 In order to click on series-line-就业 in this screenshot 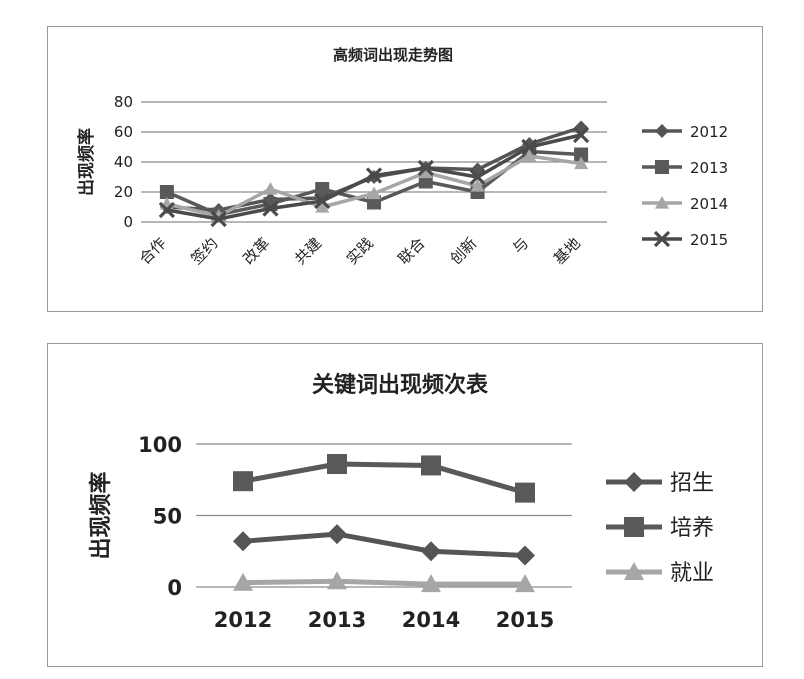, I will do `click(383, 582)`.